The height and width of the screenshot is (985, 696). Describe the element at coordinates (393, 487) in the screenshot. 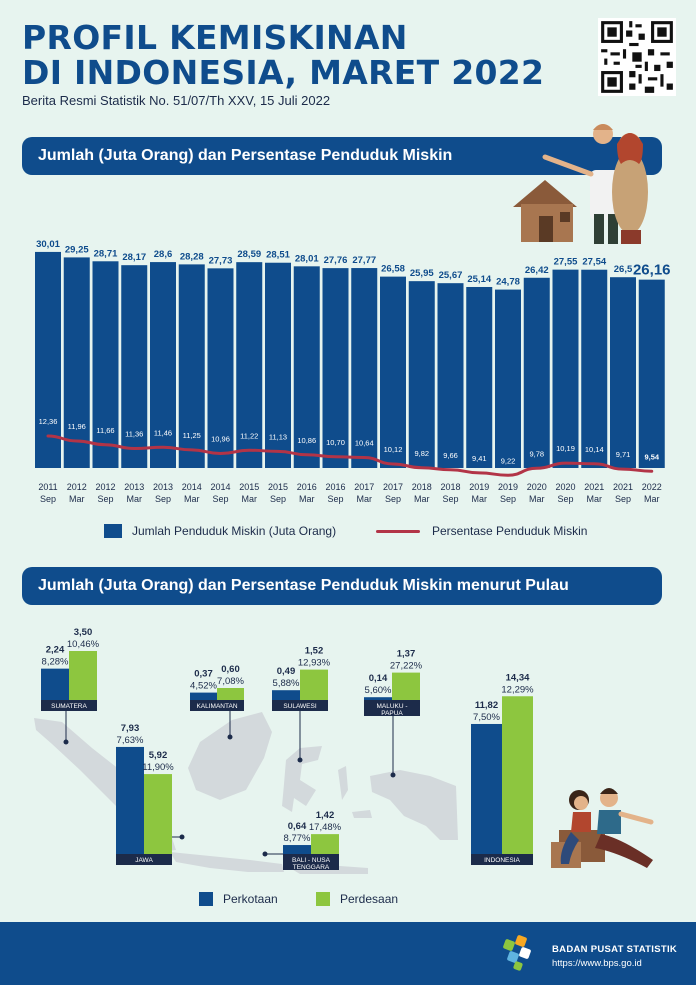

I see `tick-year-12: 2017` at that location.